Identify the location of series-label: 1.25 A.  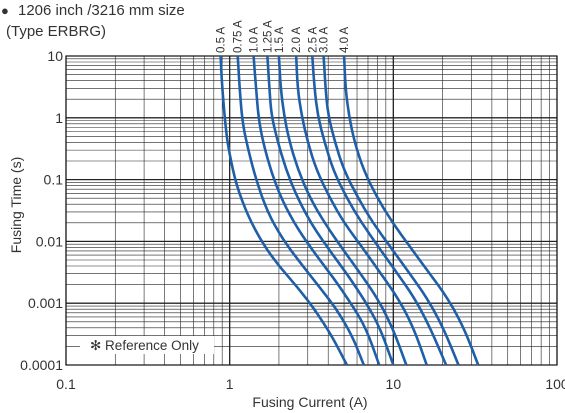
(268, 36).